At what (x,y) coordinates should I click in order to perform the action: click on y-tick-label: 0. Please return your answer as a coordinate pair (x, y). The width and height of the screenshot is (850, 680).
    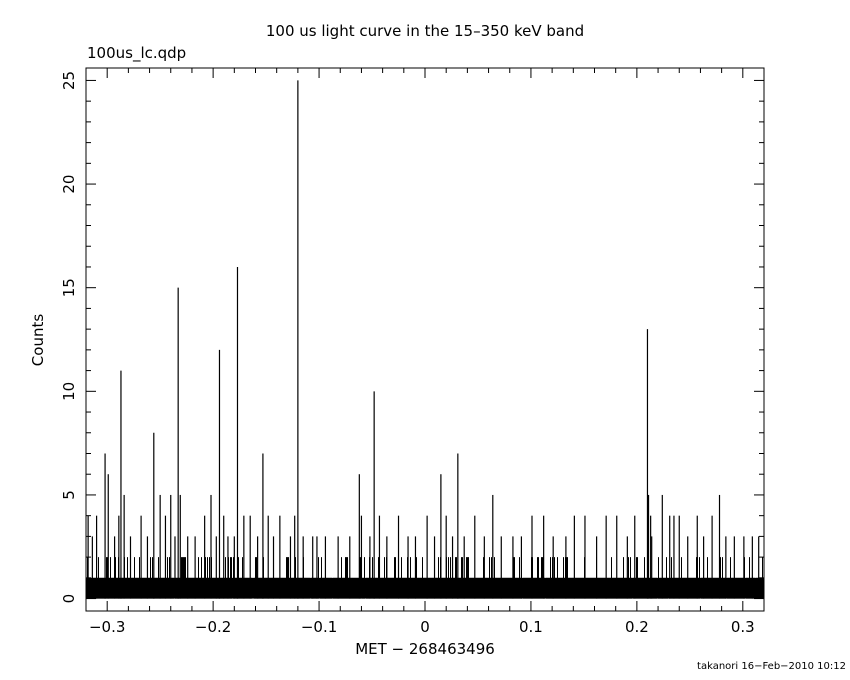
    Looking at the image, I should click on (69, 599).